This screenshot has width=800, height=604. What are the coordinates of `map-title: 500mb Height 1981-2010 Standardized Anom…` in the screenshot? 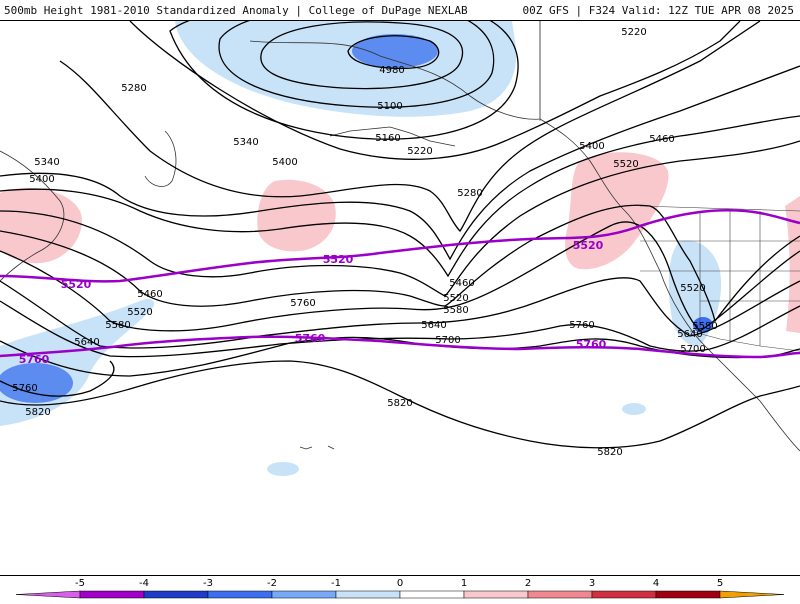 It's located at (236, 10).